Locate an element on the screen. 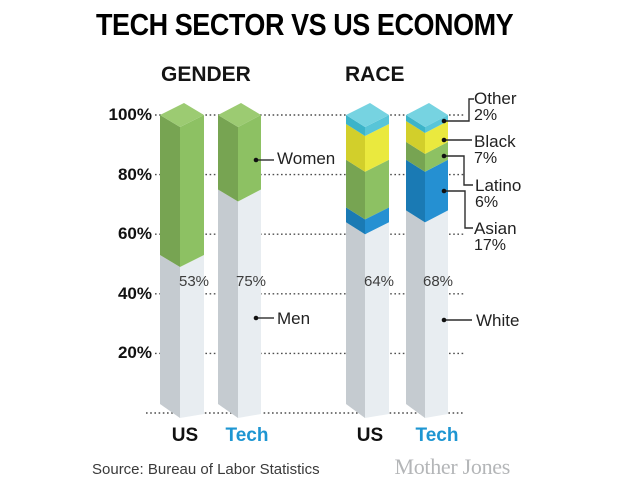  bar-race-us-segment-other-front is located at coordinates (377, 125).